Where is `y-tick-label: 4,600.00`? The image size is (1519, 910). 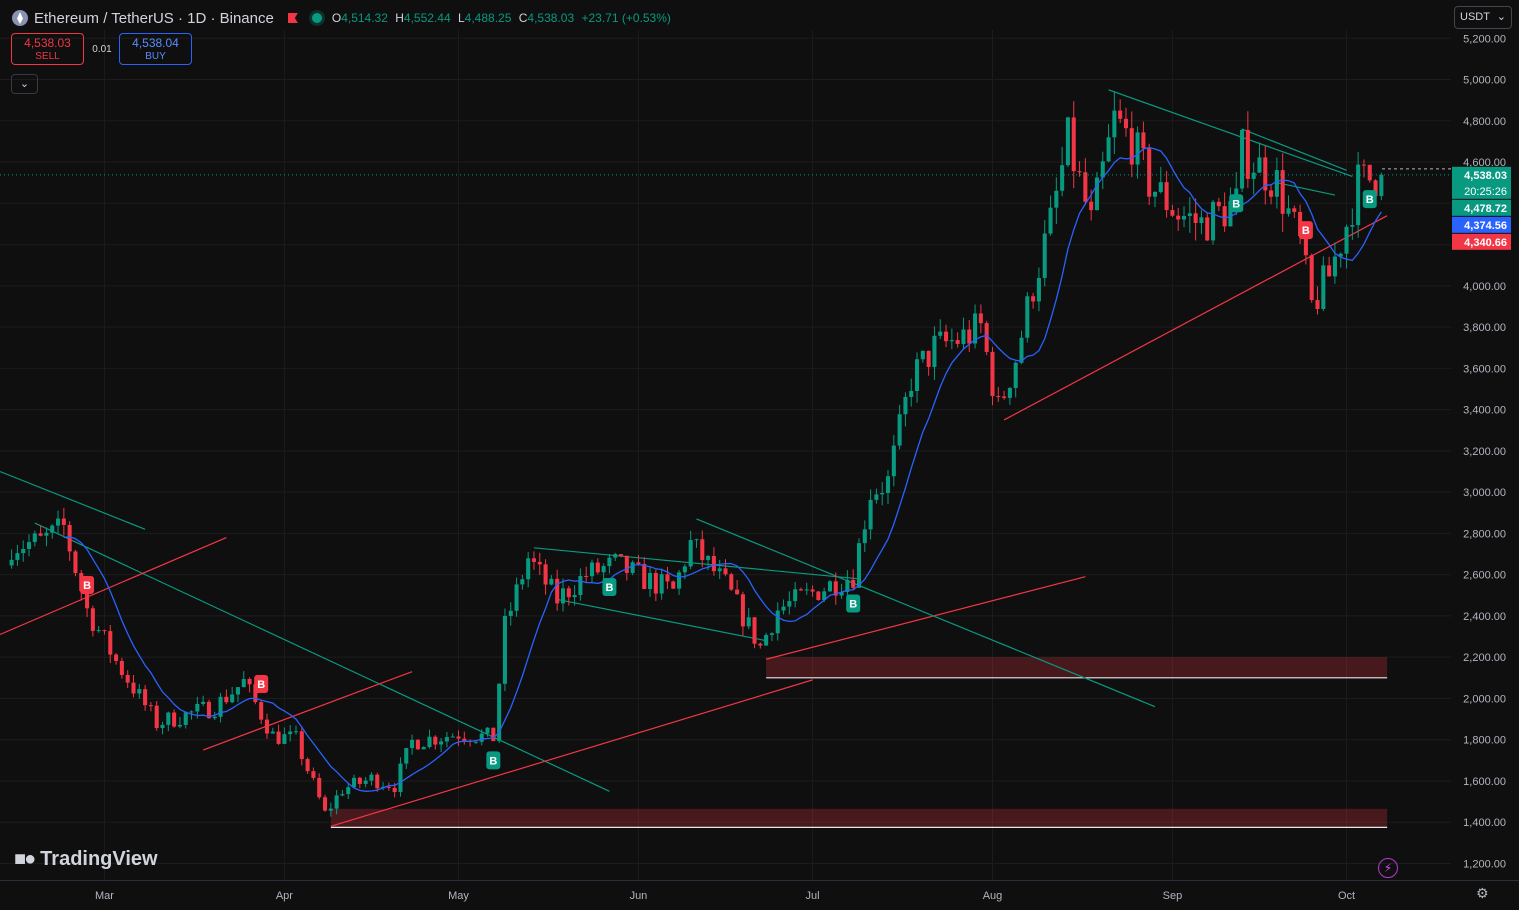
y-tick-label: 4,600.00 is located at coordinates (1484, 163).